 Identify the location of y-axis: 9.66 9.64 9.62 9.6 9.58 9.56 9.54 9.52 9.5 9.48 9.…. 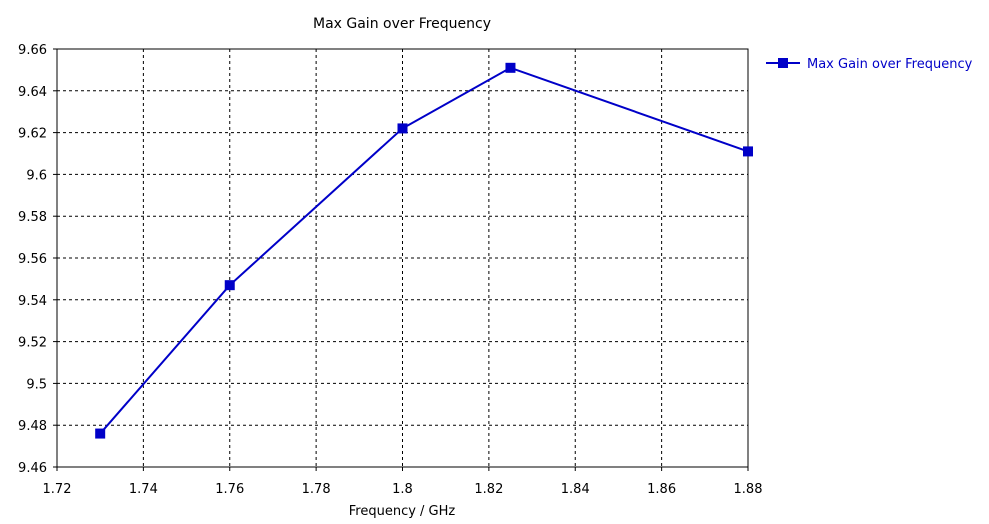
(37, 259).